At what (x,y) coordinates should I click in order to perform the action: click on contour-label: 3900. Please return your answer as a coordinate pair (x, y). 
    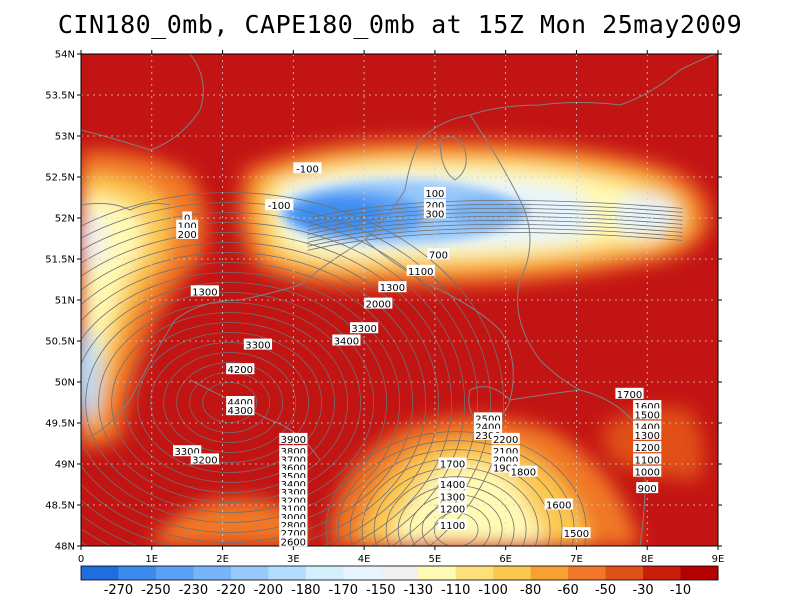
    Looking at the image, I should click on (293, 440).